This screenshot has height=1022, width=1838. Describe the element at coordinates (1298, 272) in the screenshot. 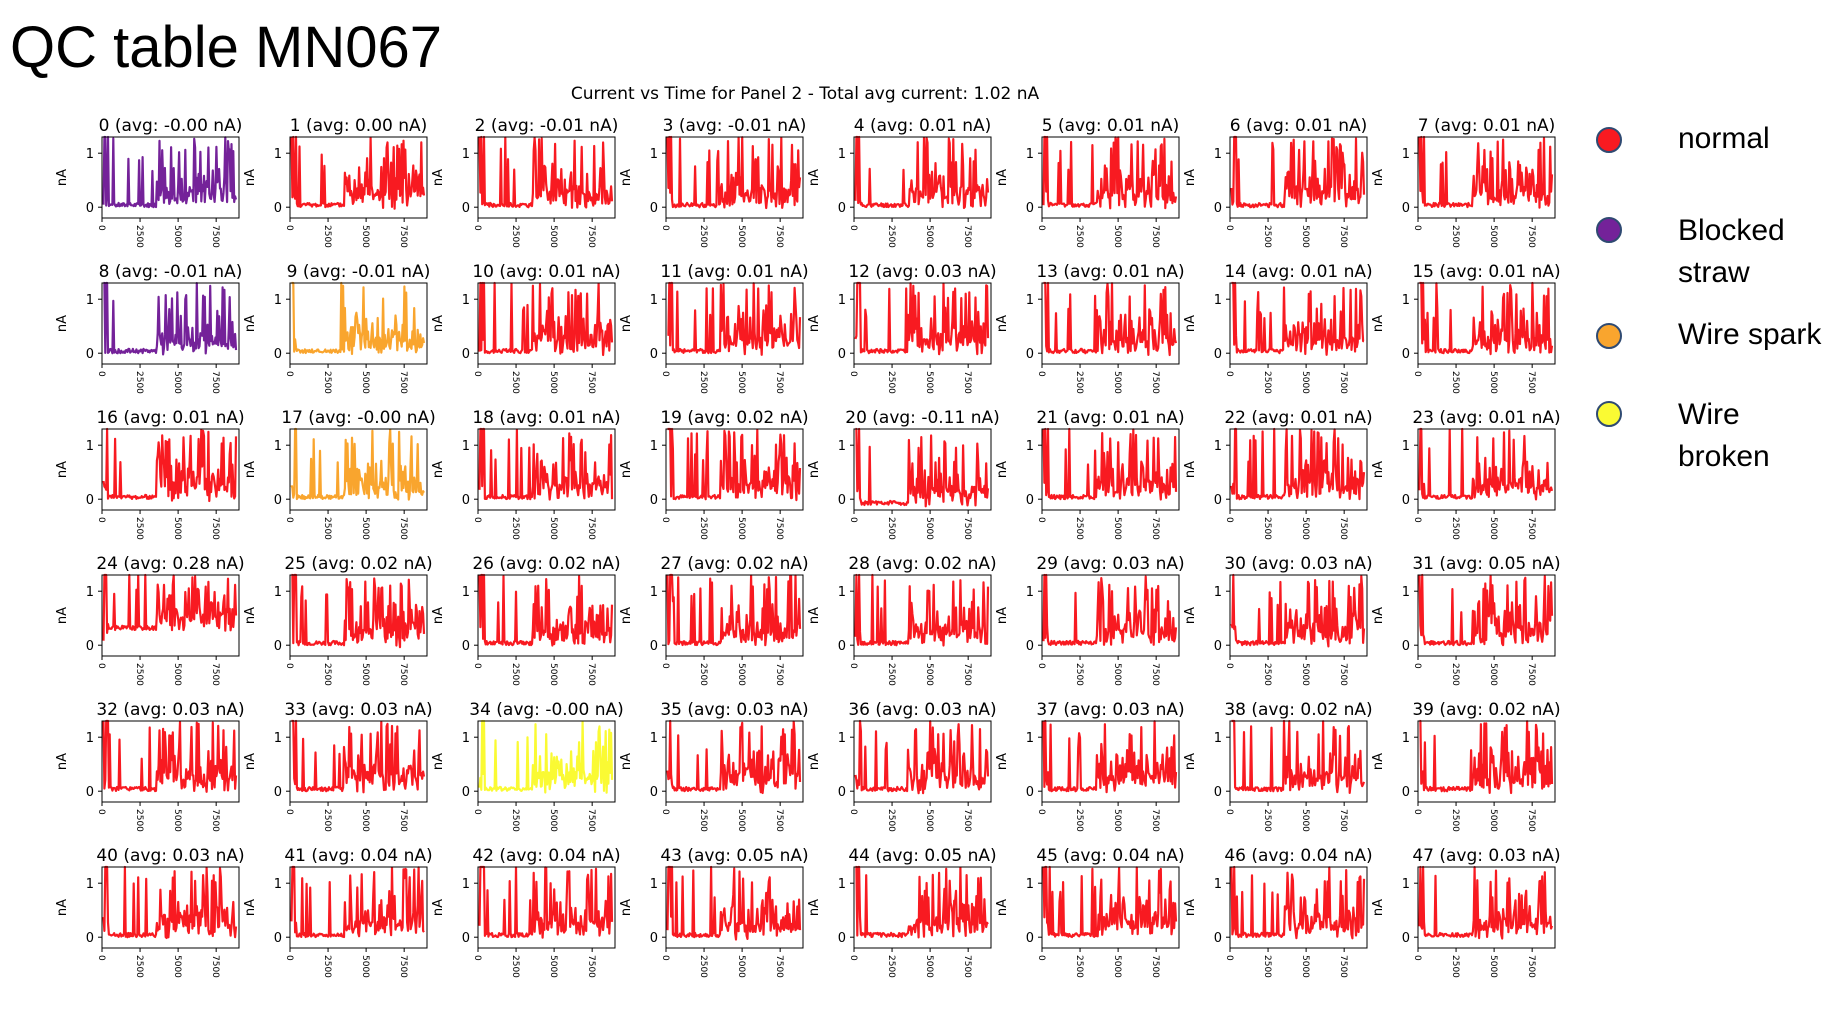

I see `subplot-title: 14 (avg: 0.01 nA)` at that location.